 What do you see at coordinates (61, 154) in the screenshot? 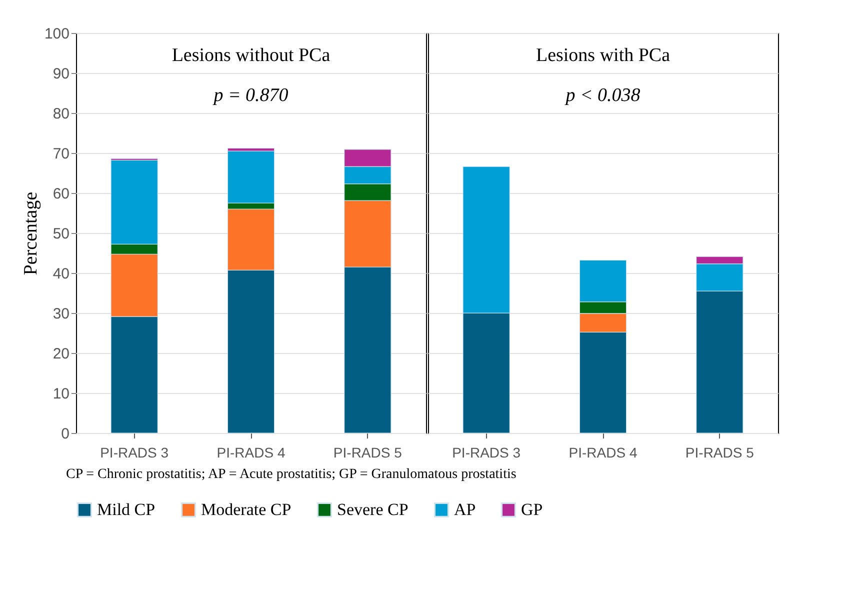
I see `y-tick-label: 70` at bounding box center [61, 154].